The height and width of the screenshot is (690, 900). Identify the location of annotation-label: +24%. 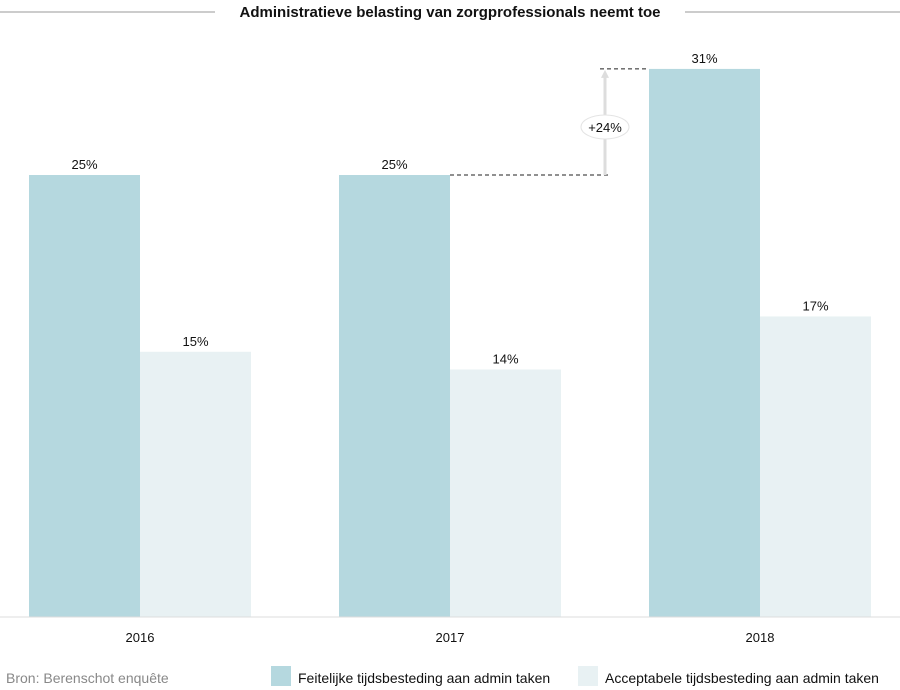
(605, 127).